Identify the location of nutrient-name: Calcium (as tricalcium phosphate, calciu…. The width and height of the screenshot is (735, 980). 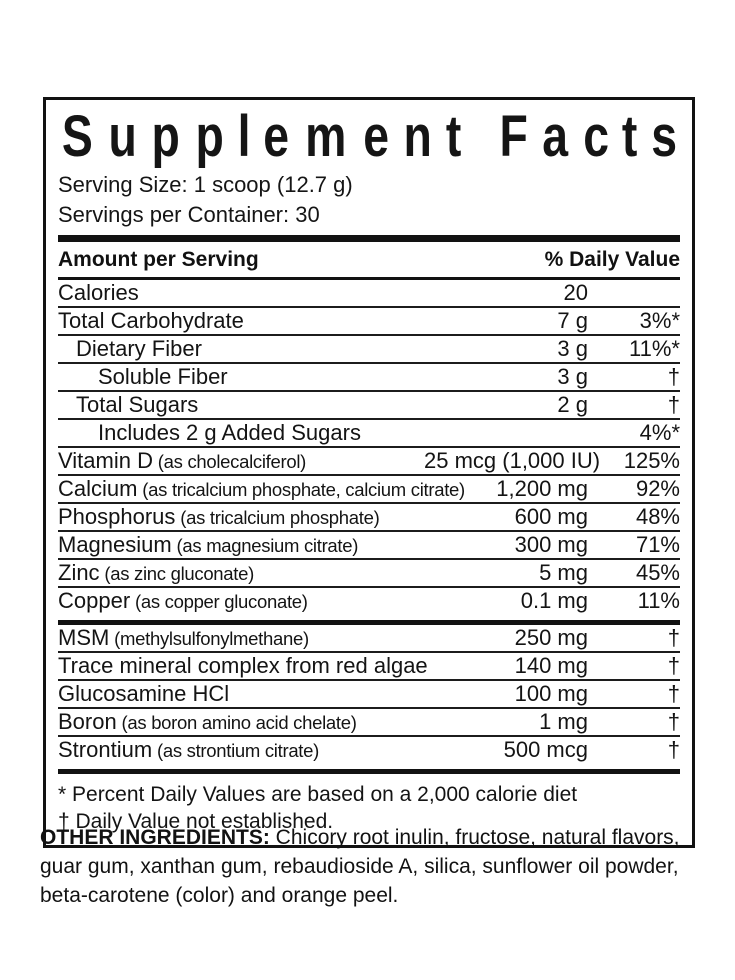
(261, 488).